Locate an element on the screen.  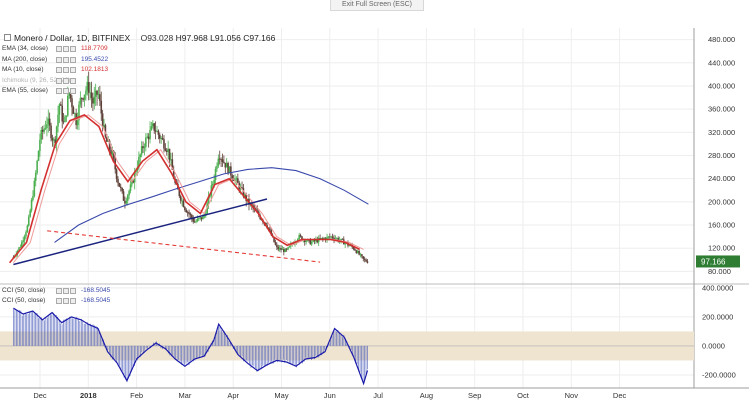
price-tick-label: 400.000 is located at coordinates (721, 85).